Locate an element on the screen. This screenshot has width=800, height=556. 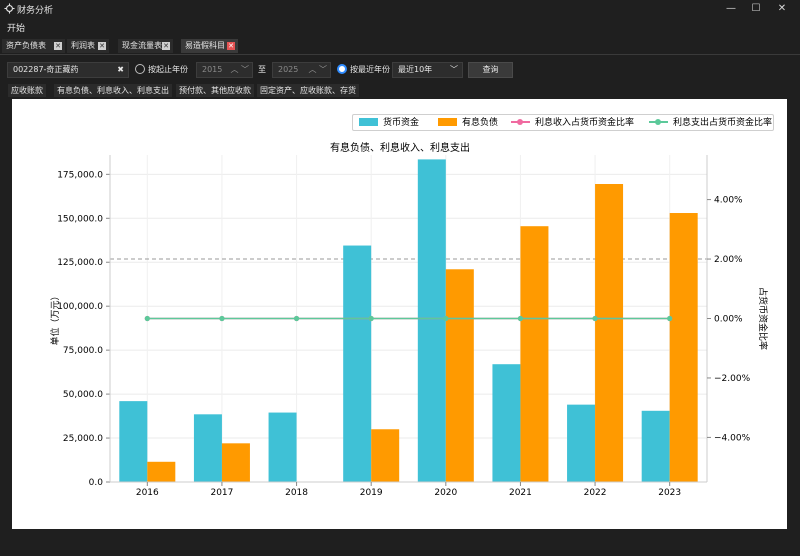
tab-income-statement: 利润表 ✕ is located at coordinates (88, 46).